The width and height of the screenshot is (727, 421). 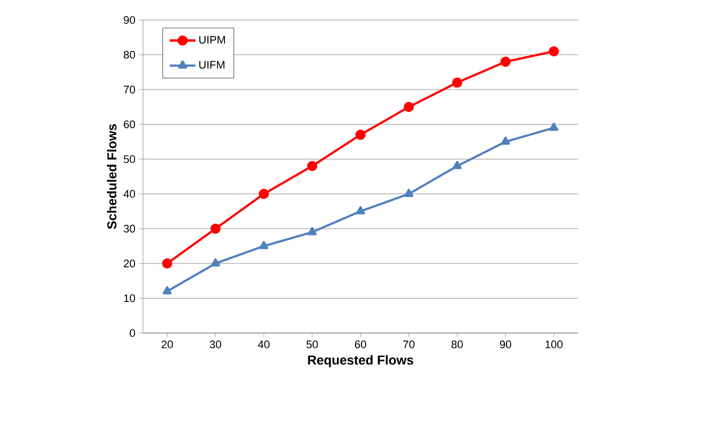 I want to click on x-tick-label: 30, so click(x=216, y=344).